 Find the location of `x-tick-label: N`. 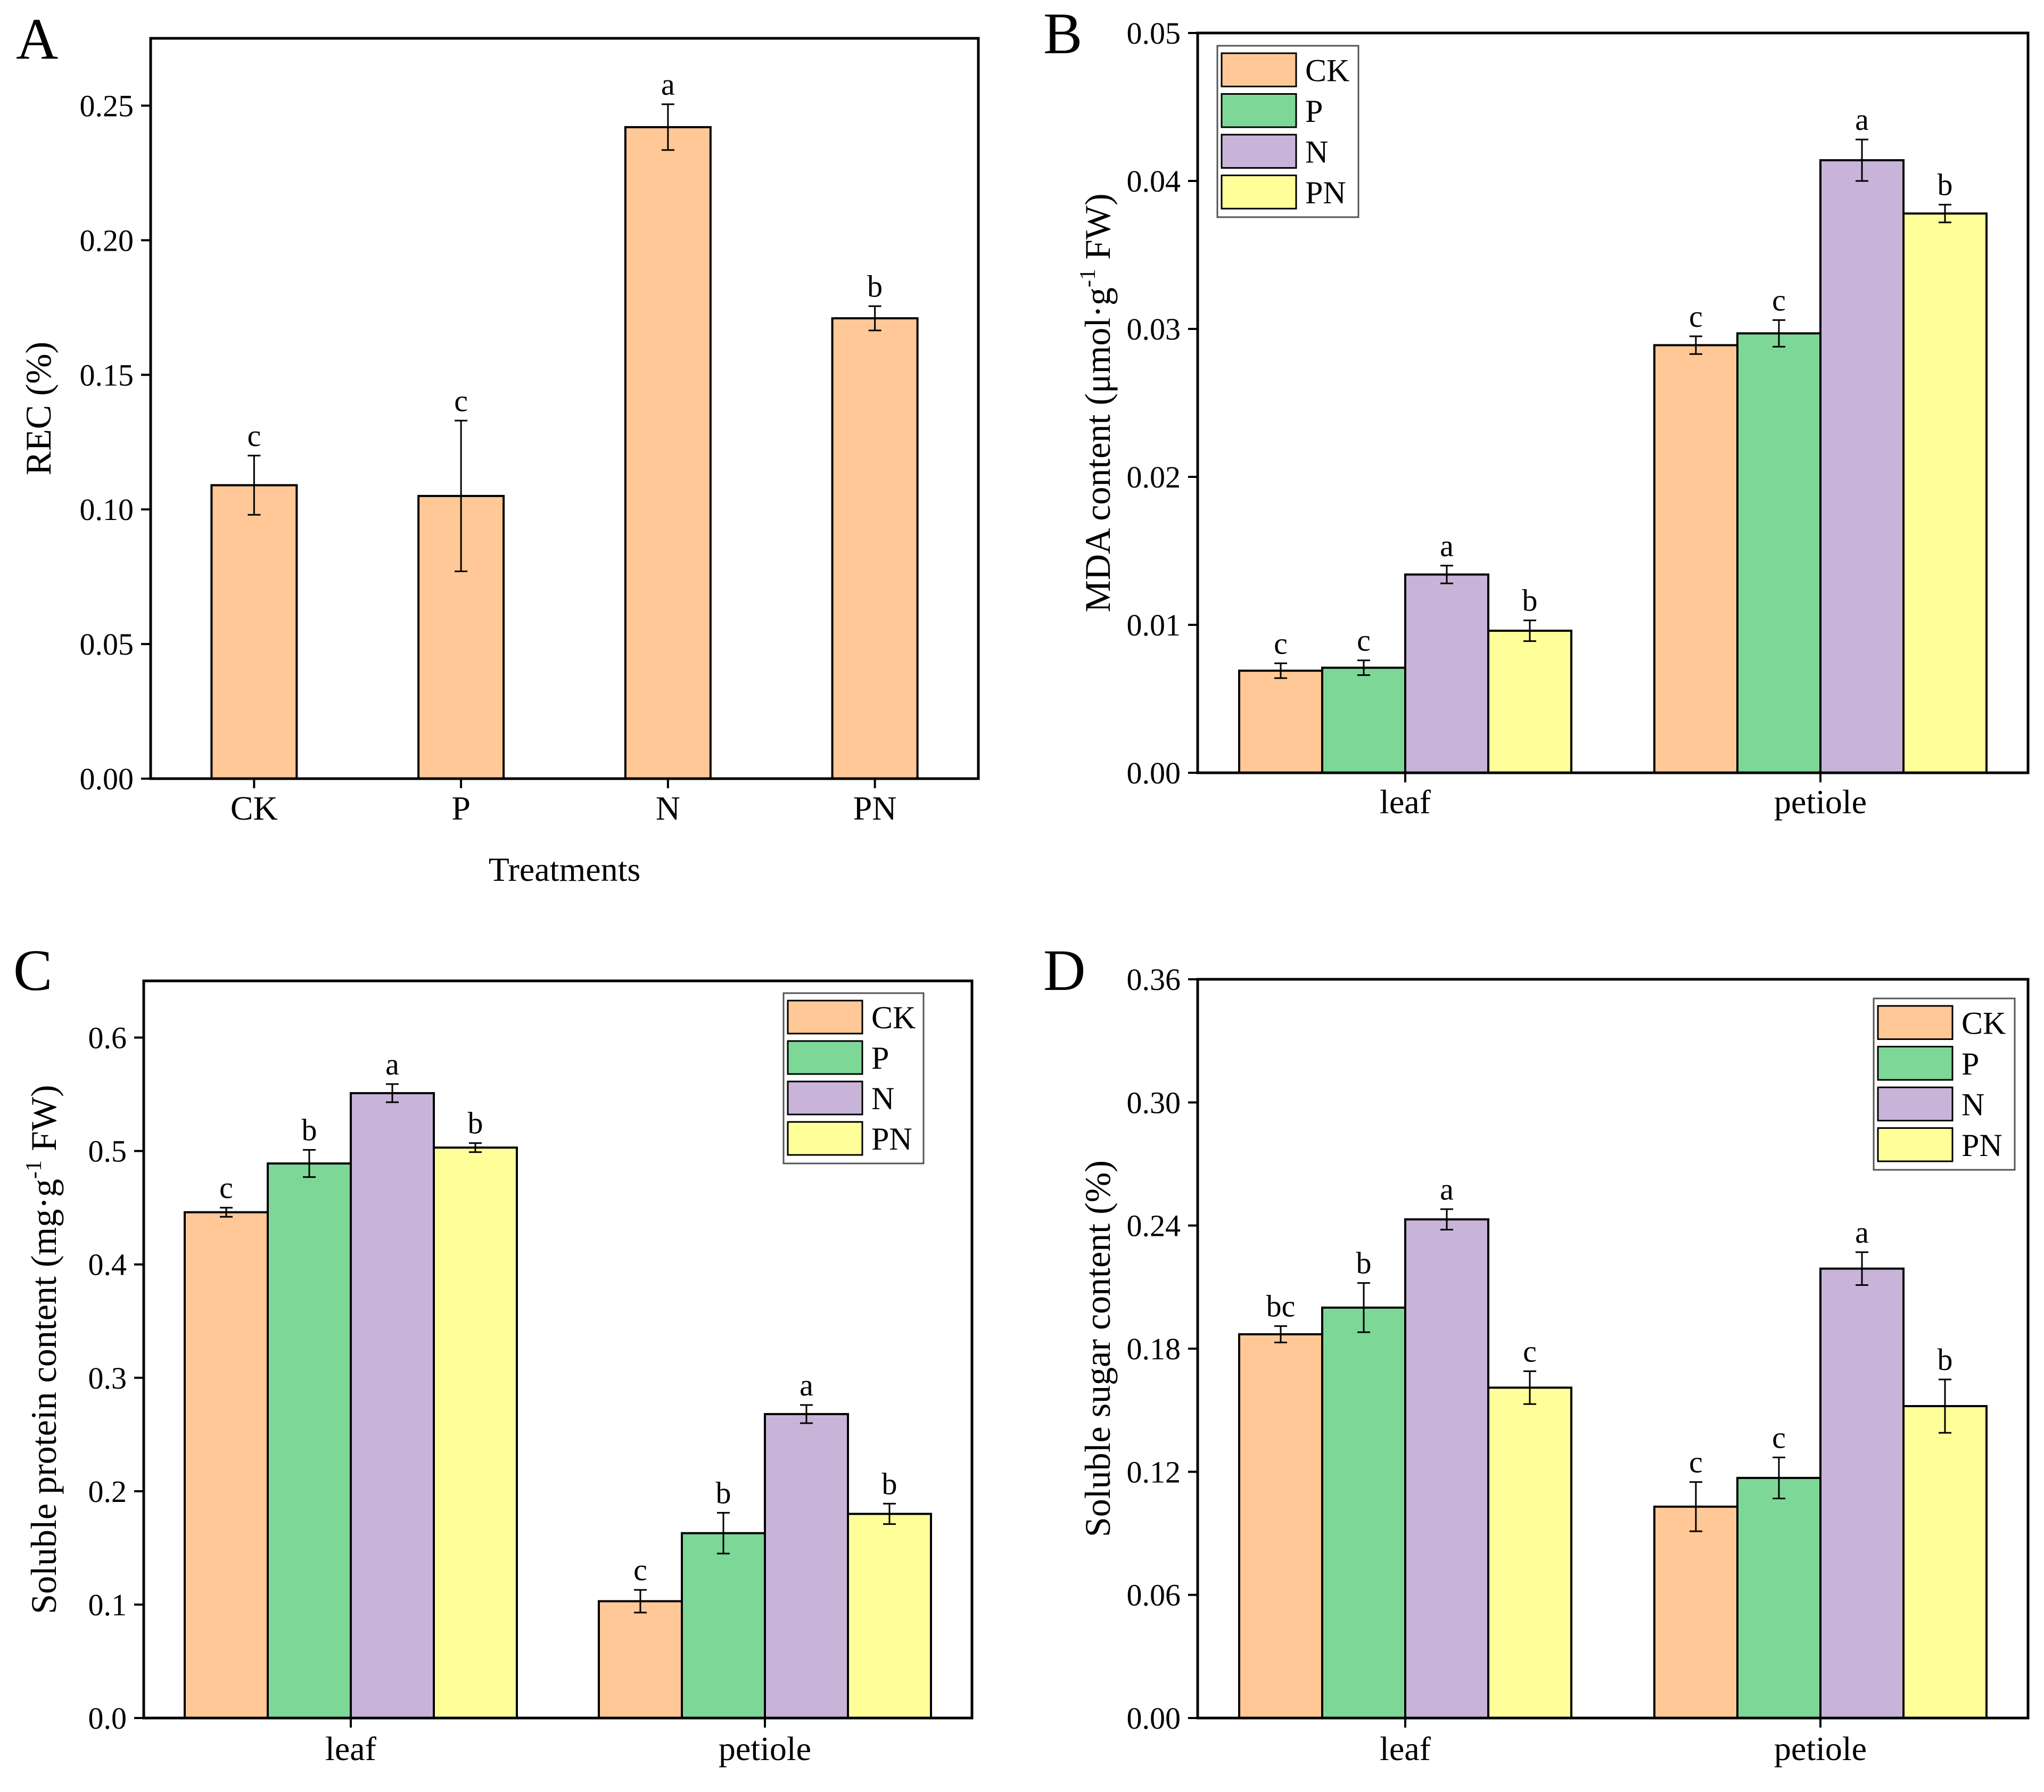

x-tick-label: N is located at coordinates (668, 808).